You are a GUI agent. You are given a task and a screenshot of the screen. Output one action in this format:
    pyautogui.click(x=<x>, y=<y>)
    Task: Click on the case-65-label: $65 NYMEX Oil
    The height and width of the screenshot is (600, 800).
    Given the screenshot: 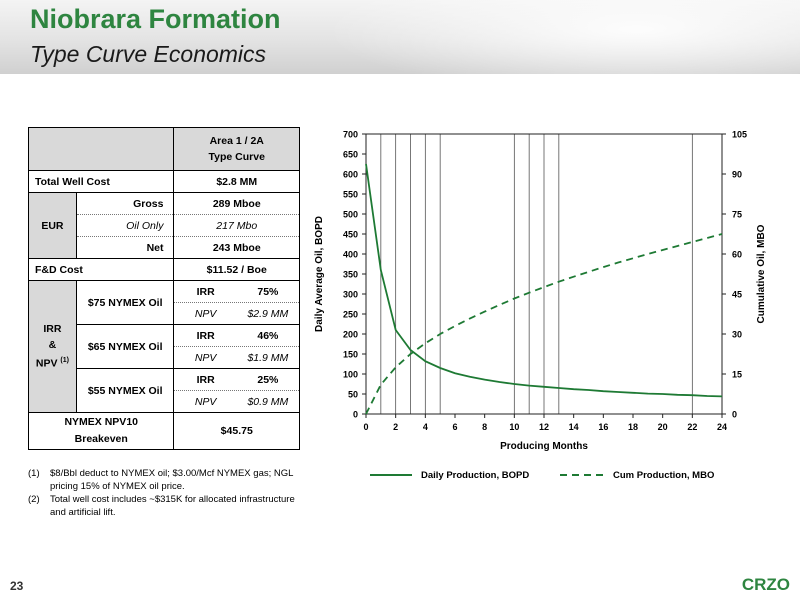 What is the action you would take?
    pyautogui.click(x=125, y=346)
    